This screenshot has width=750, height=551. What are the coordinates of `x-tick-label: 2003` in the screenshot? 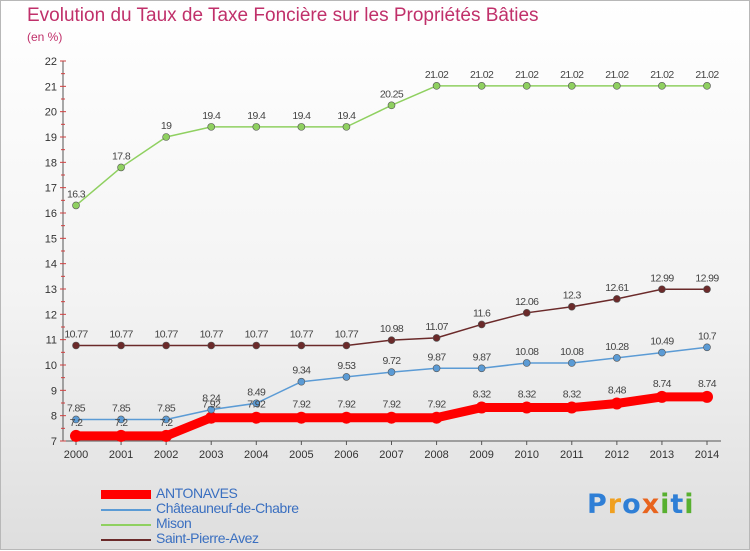 It's located at (211, 455).